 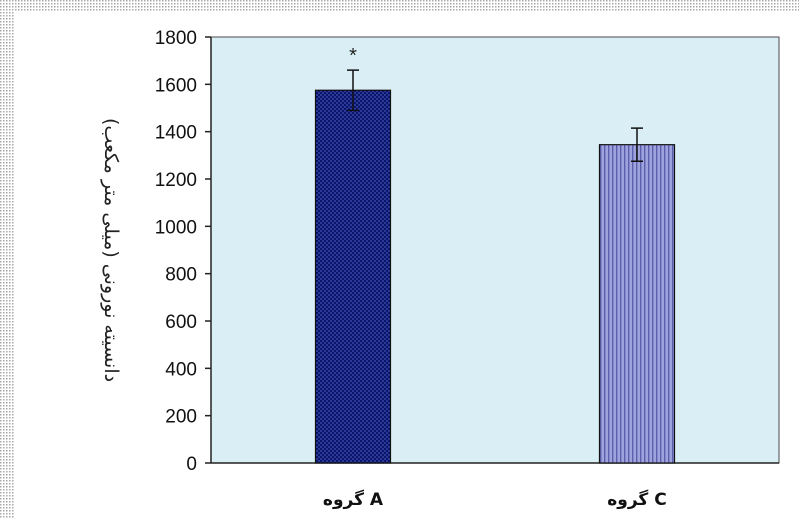 I want to click on y-ticks: 0 200 400 600 800 1000 1200 1400 1600 1800, so click(x=183, y=251).